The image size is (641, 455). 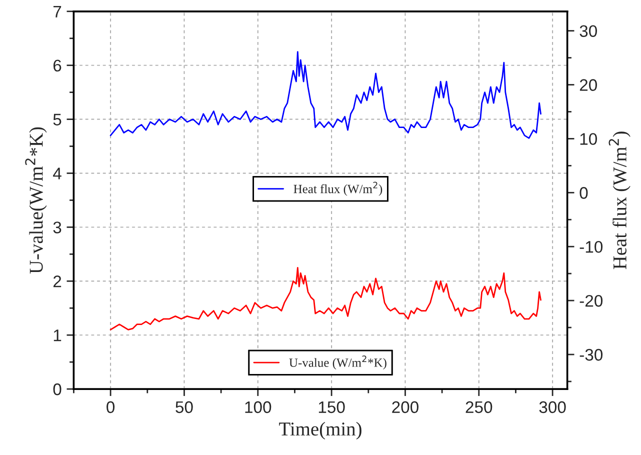 I want to click on legend-label: Heat flux (W/m$^{2}$), so click(x=338, y=189).